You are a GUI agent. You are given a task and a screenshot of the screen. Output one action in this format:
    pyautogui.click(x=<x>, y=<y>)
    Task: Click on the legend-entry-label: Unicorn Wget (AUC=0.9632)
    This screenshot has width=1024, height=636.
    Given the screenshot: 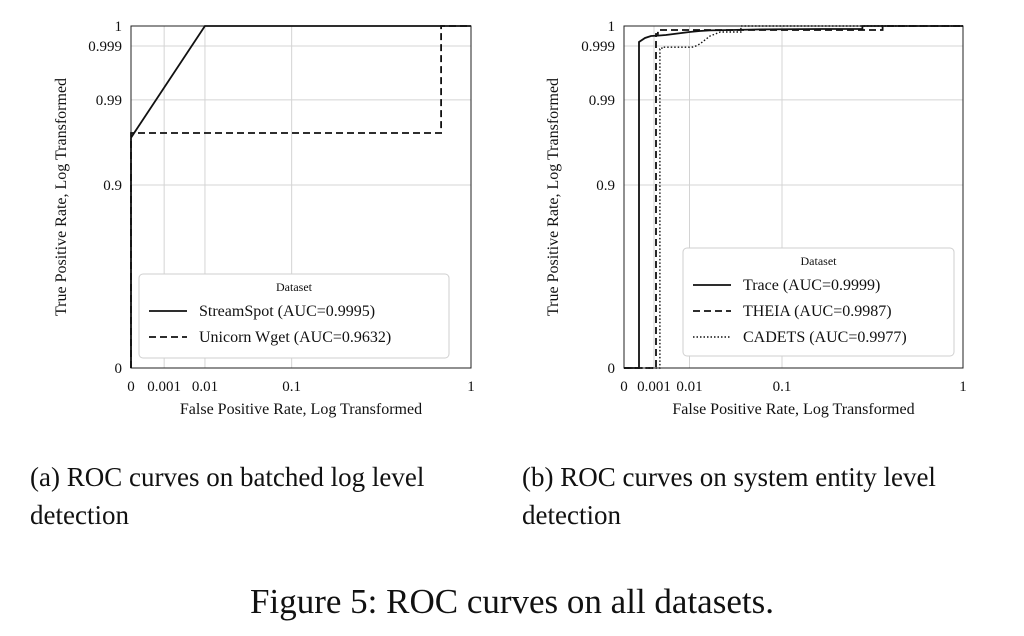 What is the action you would take?
    pyautogui.click(x=295, y=337)
    